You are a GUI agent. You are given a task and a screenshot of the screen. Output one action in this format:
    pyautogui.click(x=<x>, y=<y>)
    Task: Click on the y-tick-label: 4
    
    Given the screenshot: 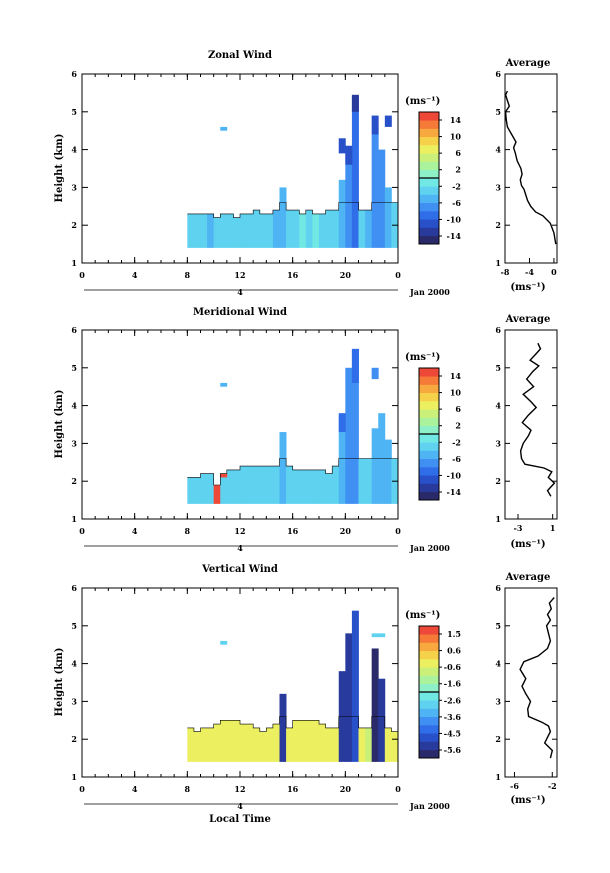 What is the action you would take?
    pyautogui.click(x=74, y=150)
    